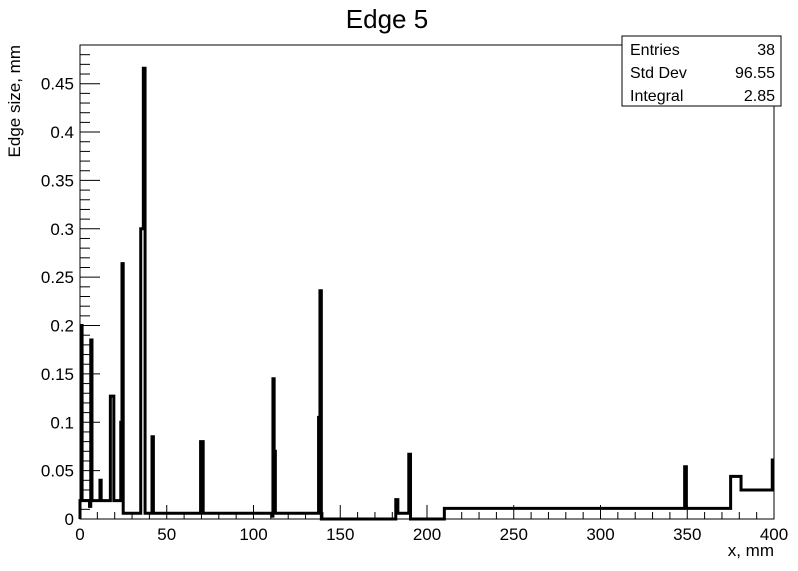 This screenshot has width=798, height=571. Describe the element at coordinates (62, 229) in the screenshot. I see `y-tick-label: 0.3` at that location.